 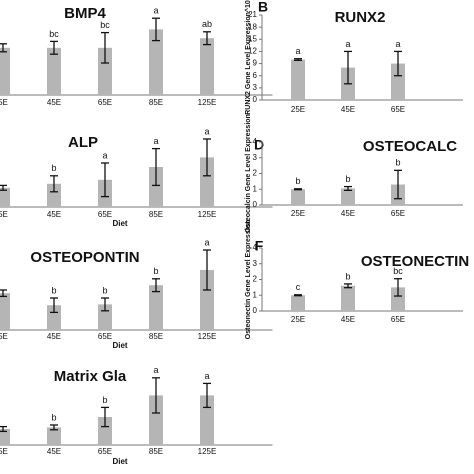 What do you see at coordinates (85, 13) in the screenshot?
I see `chart-title: BMP4` at bounding box center [85, 13].